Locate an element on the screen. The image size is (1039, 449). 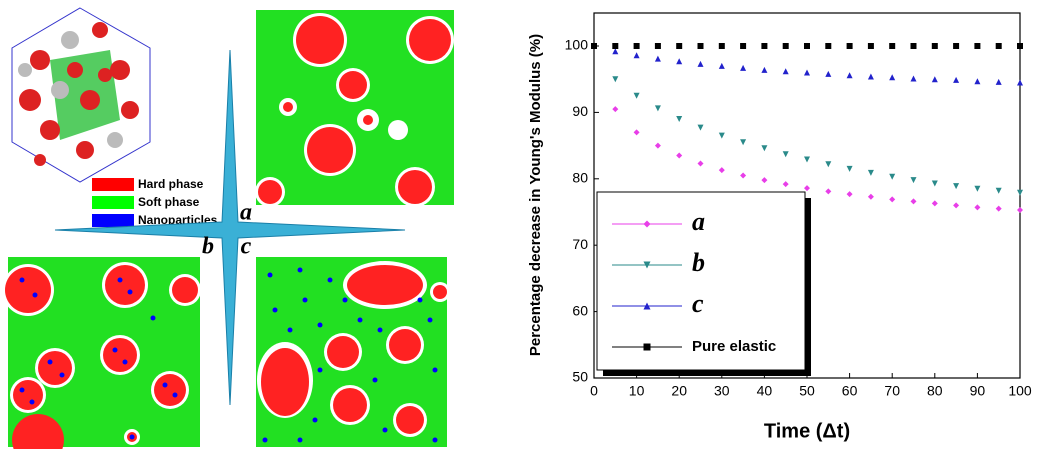
legend-label: c is located at coordinates (698, 303).